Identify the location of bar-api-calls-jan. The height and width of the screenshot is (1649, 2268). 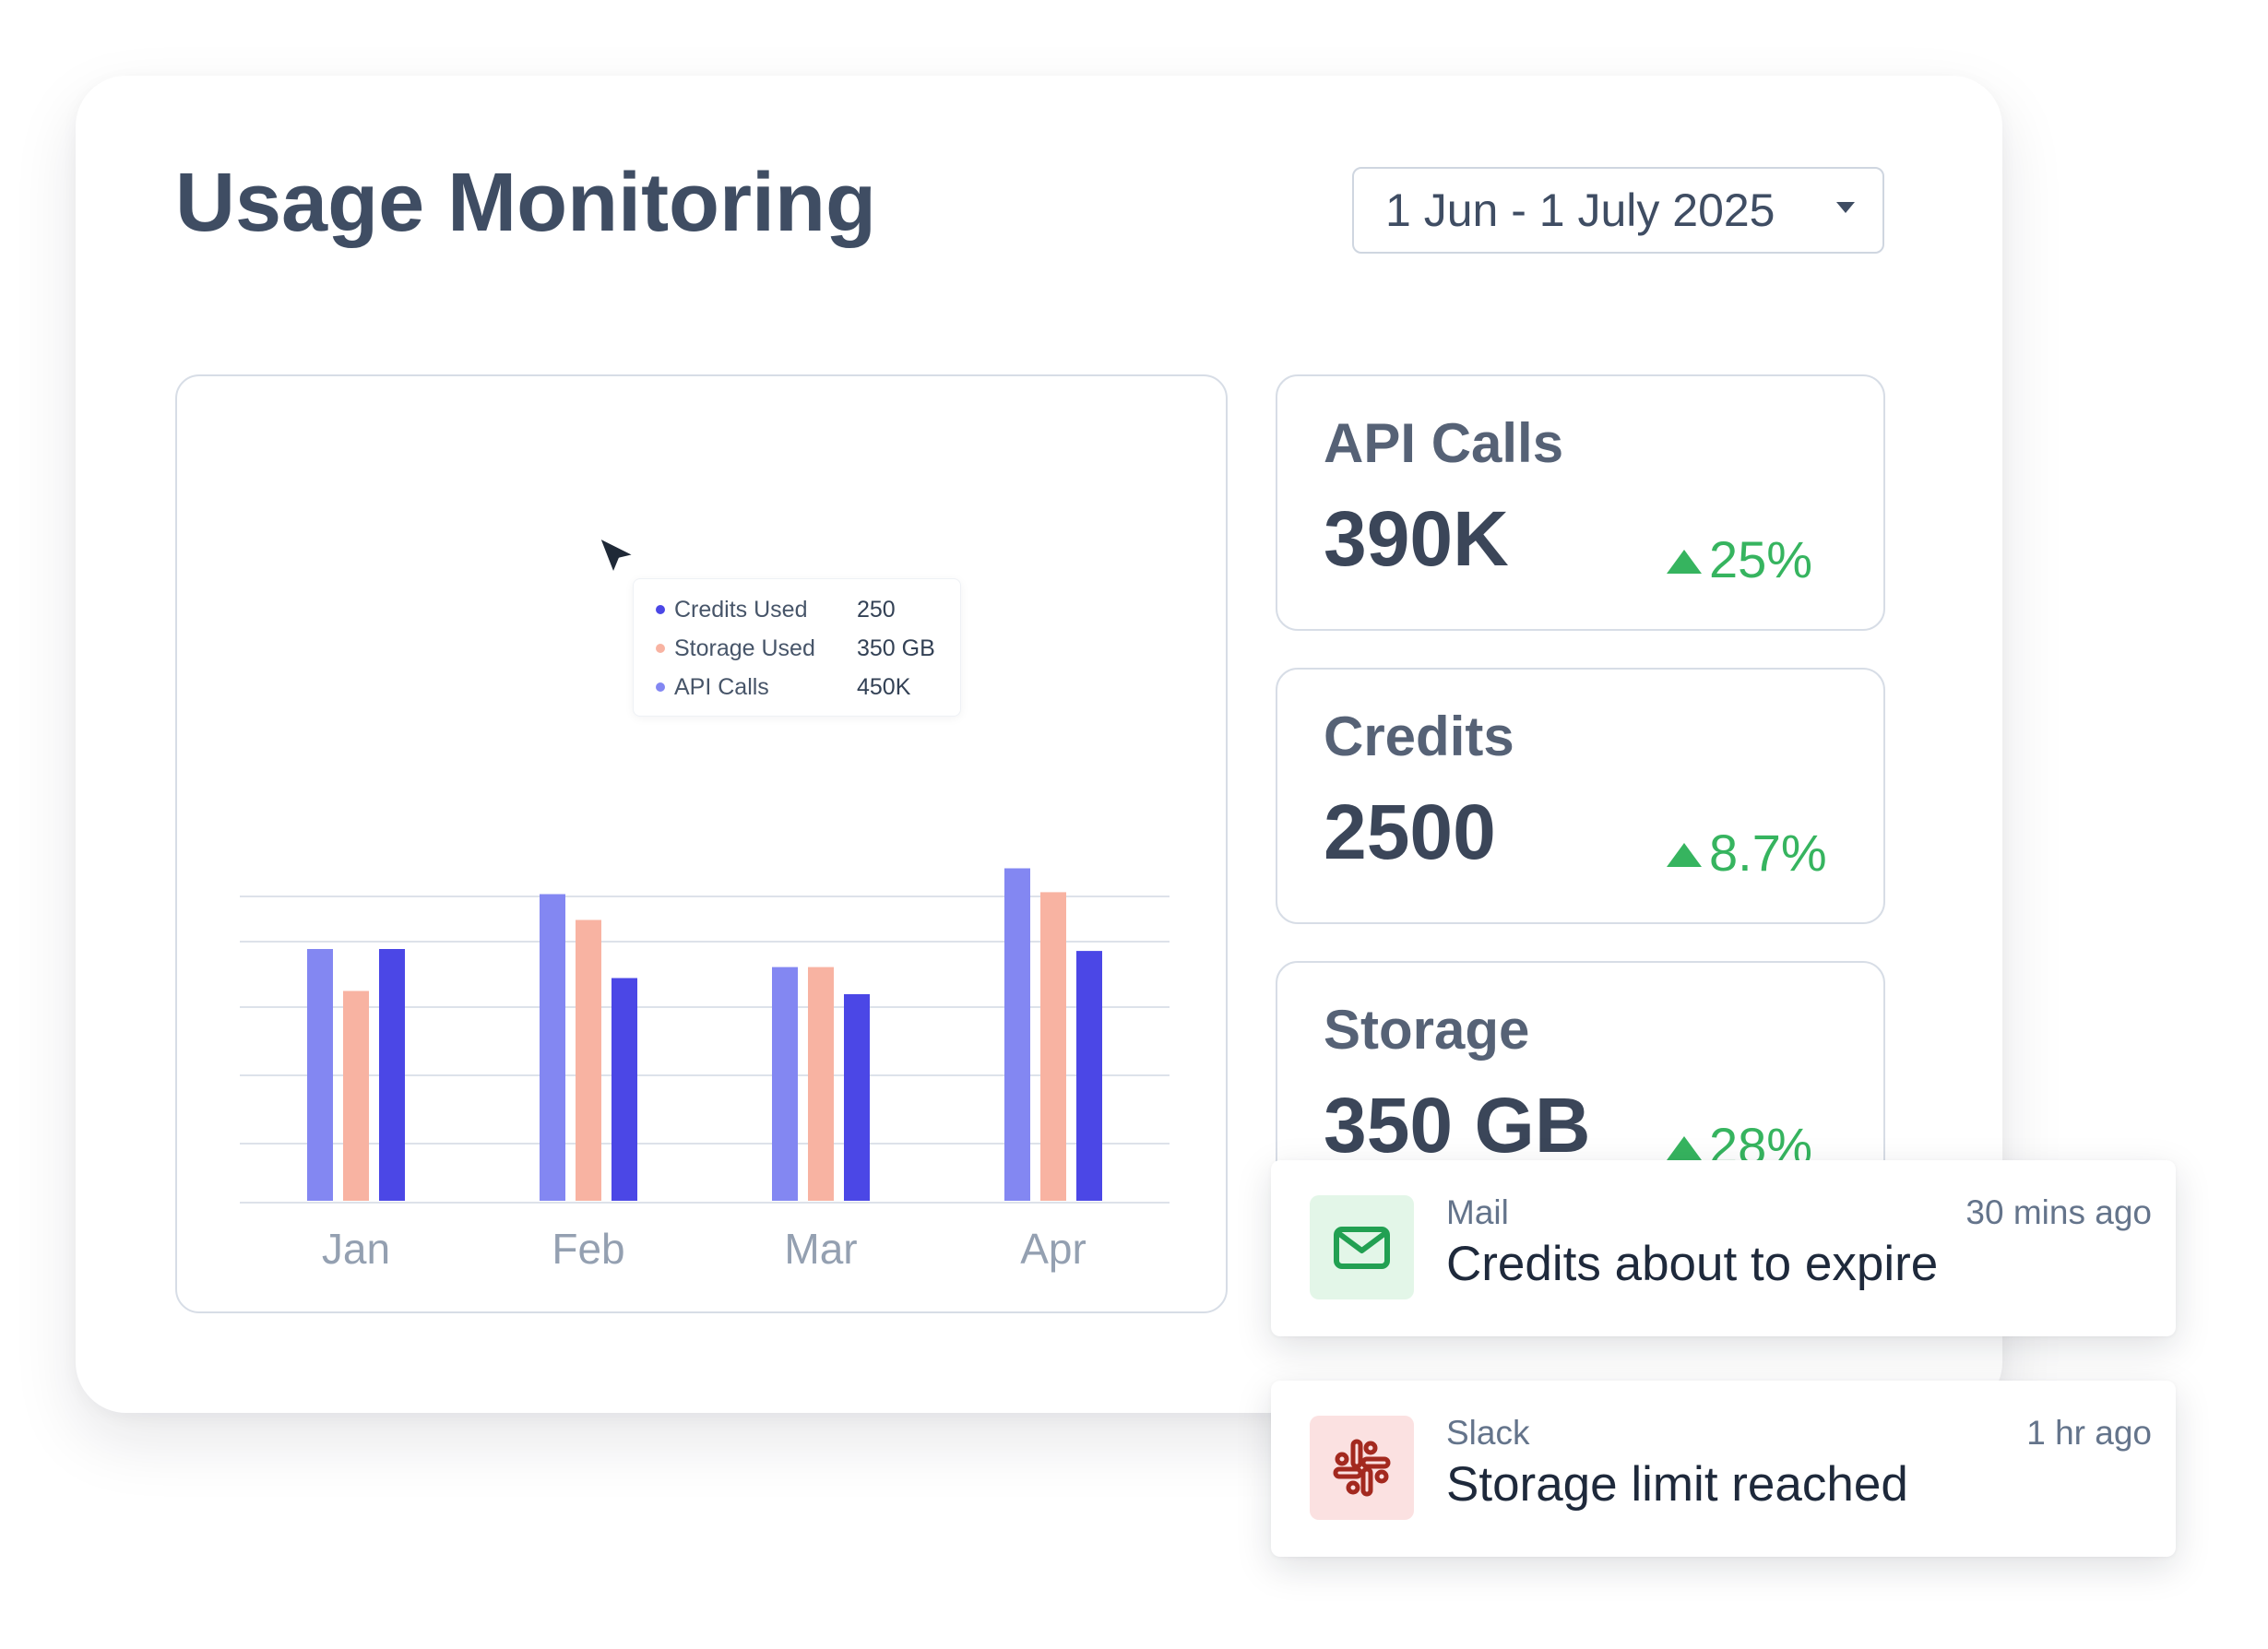
(320, 1075).